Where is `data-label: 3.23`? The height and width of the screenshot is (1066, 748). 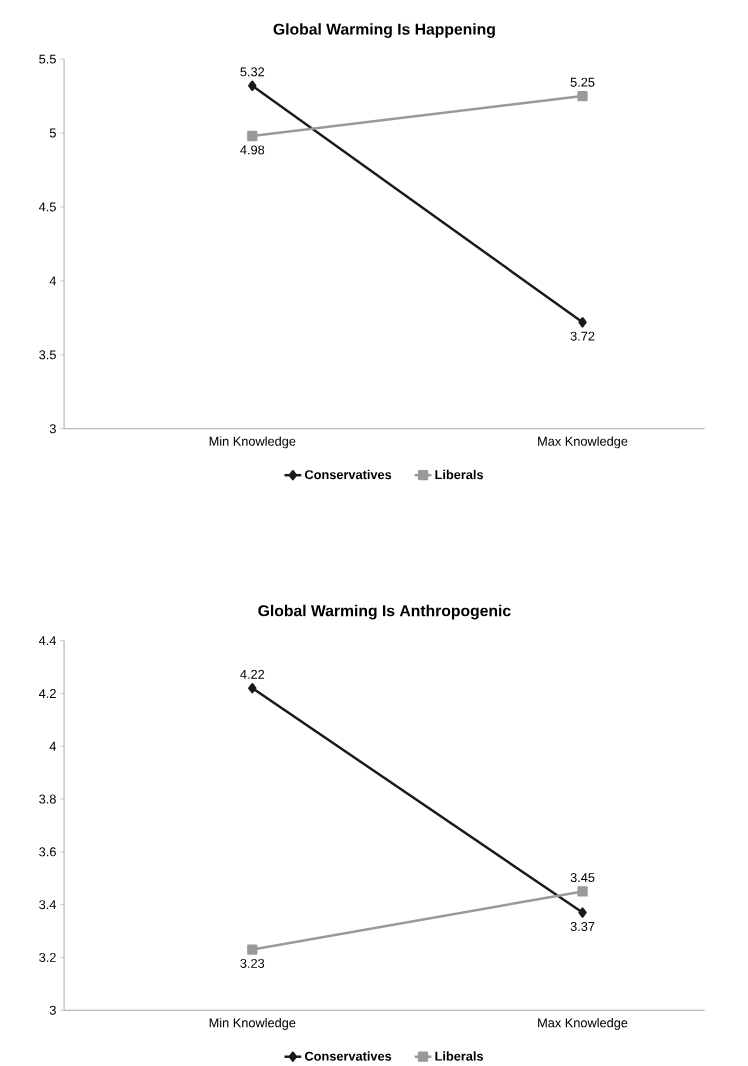 data-label: 3.23 is located at coordinates (252, 963).